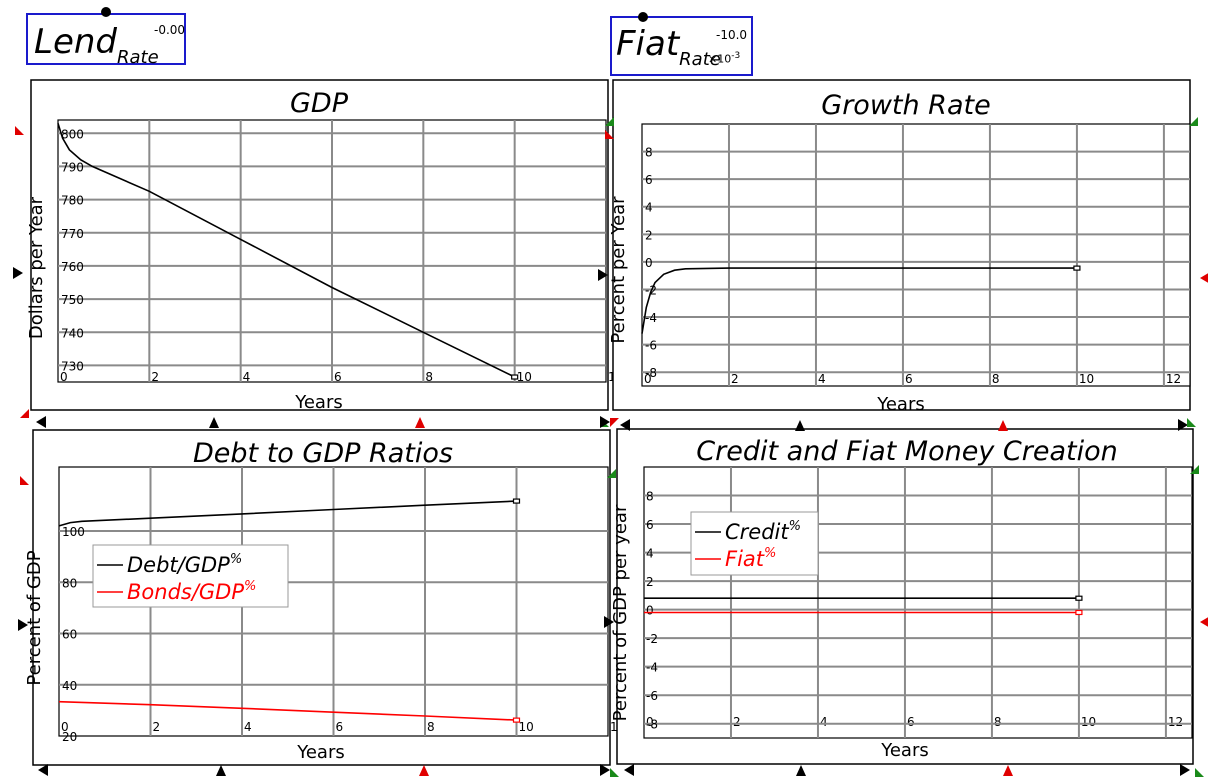  I want to click on legend-entry: Bonds/GDP%, so click(191, 591).